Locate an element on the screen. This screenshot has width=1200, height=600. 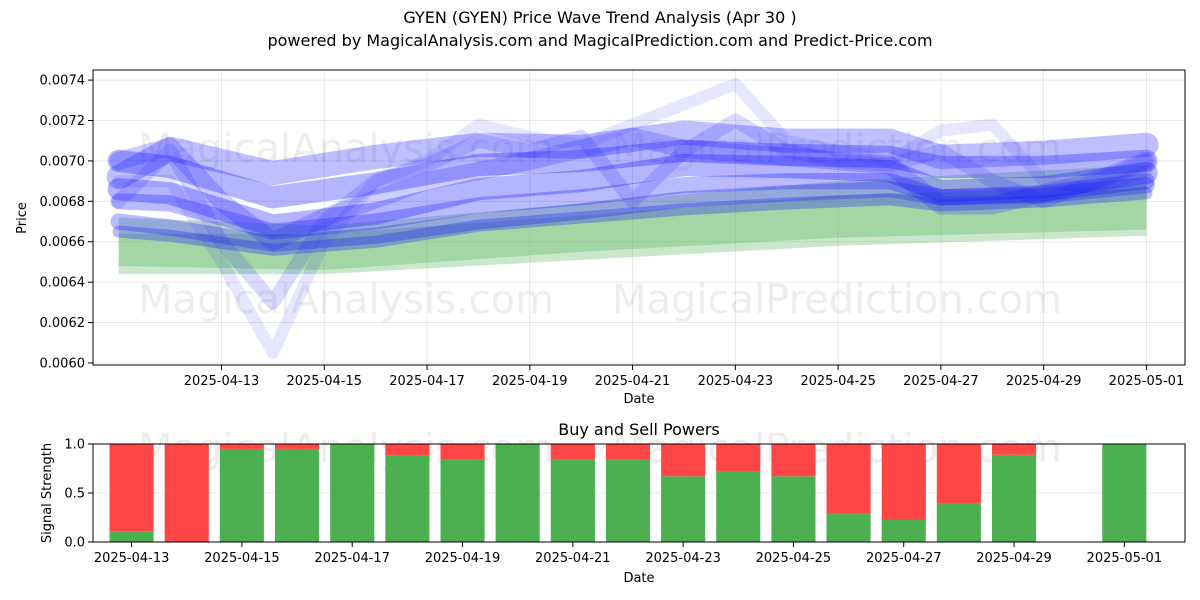
signal-y-tick-label: 0.0 is located at coordinates (74, 543).